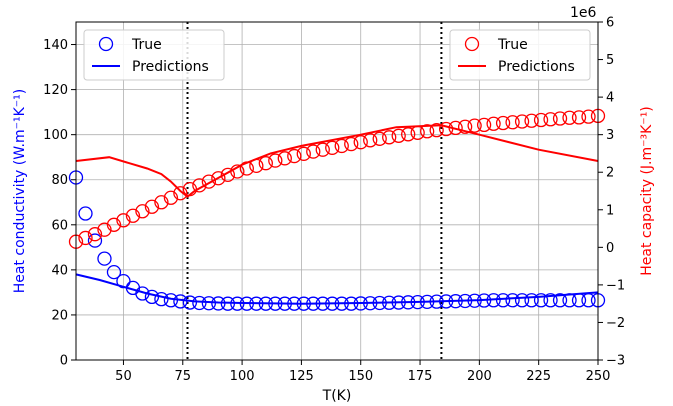 The width and height of the screenshot is (673, 406). I want to click on right-y-tick-label: 5, so click(610, 60).